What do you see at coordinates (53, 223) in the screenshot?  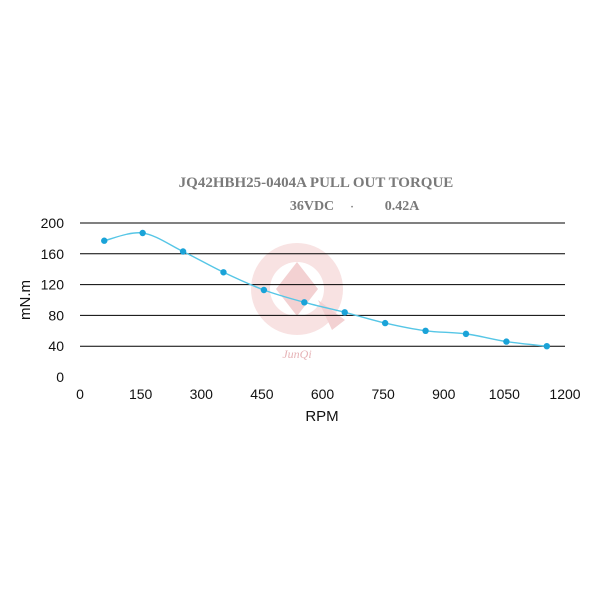 I see `y-tick-label: 200` at bounding box center [53, 223].